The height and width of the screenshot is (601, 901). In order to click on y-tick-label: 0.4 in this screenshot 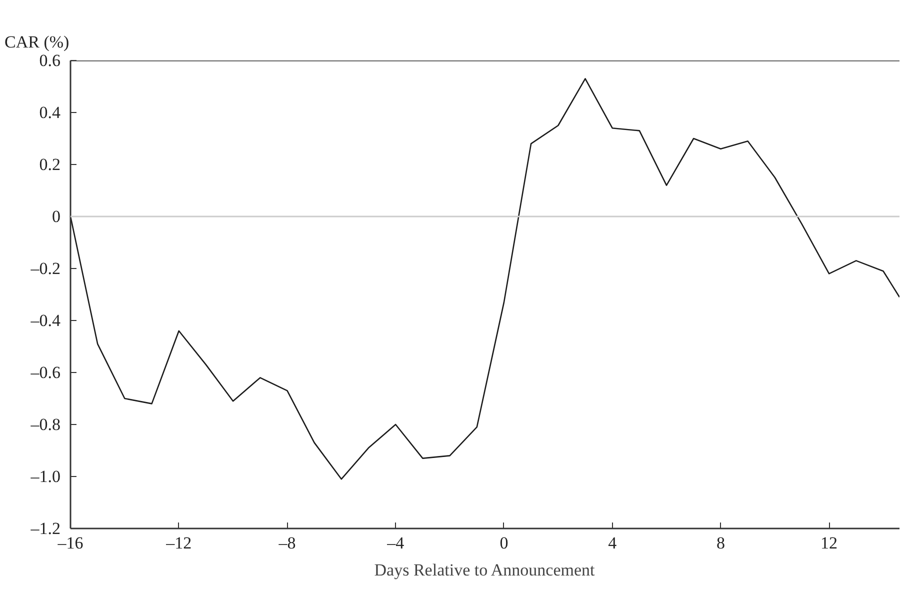, I will do `click(50, 112)`.